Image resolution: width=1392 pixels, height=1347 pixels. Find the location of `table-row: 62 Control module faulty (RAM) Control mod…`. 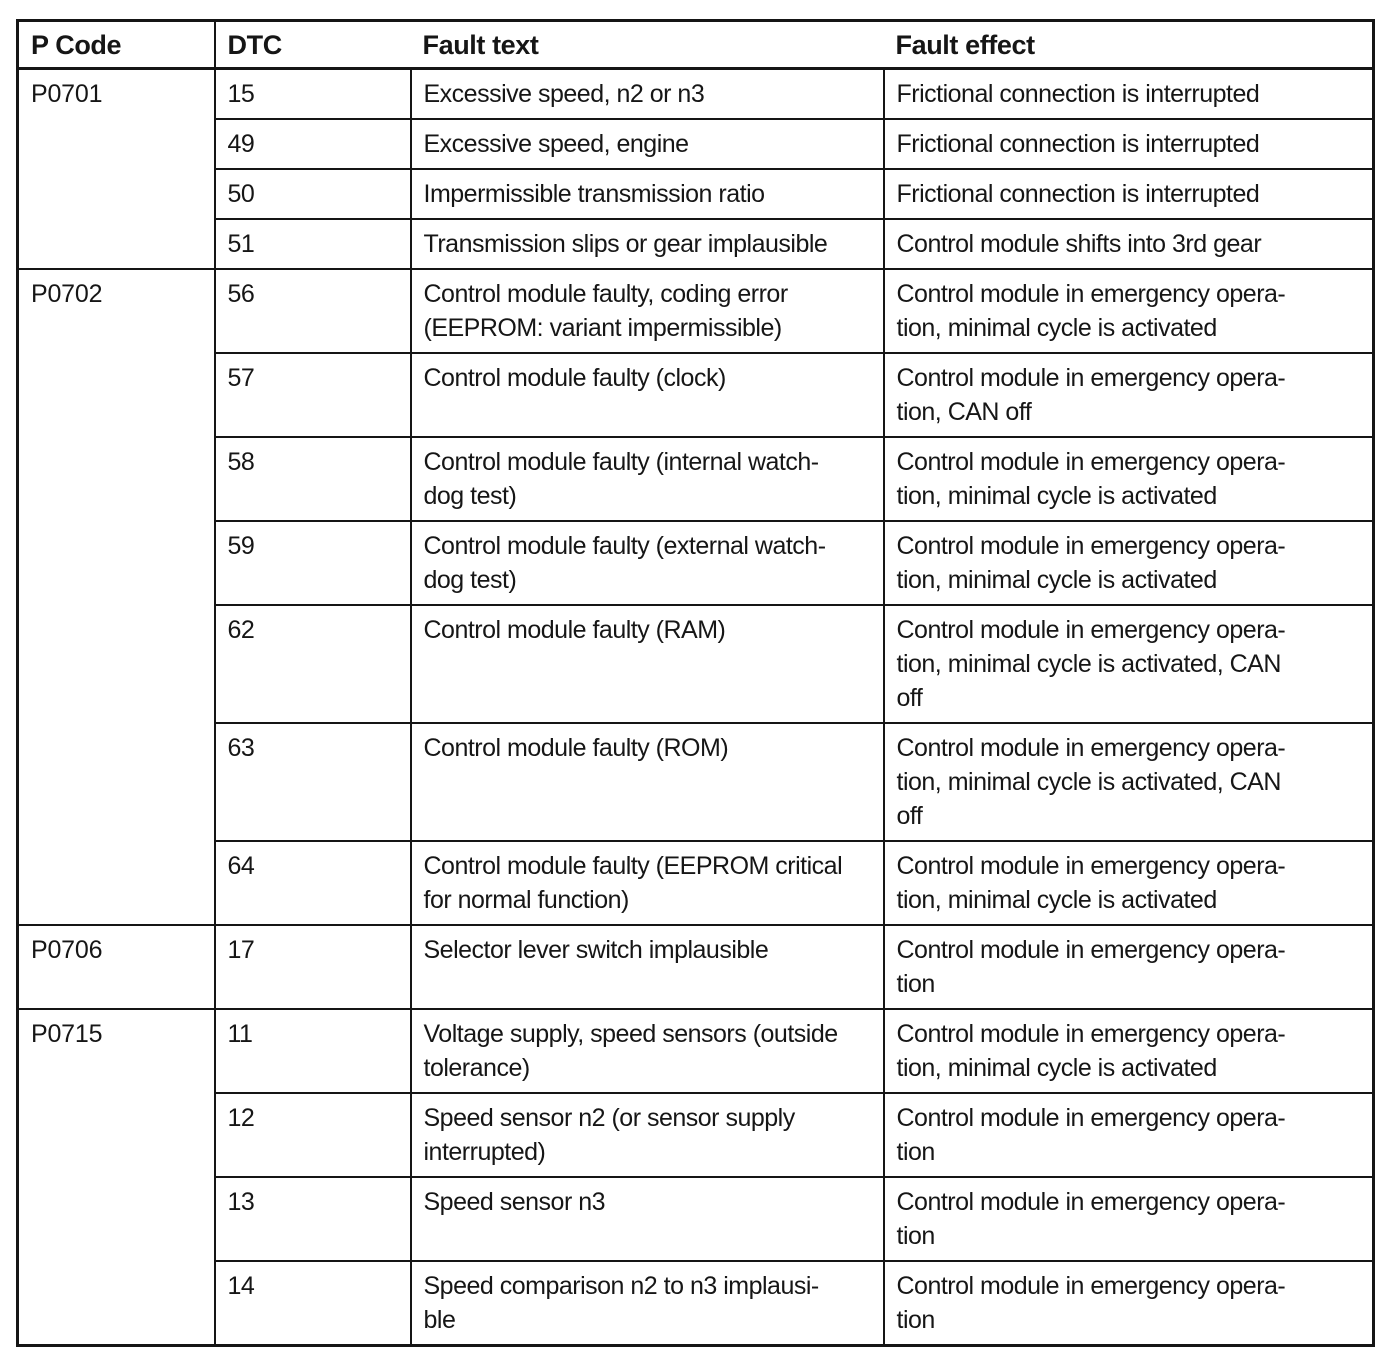

table-row: 62 Control module faulty (RAM) Control mod… is located at coordinates (696, 664).